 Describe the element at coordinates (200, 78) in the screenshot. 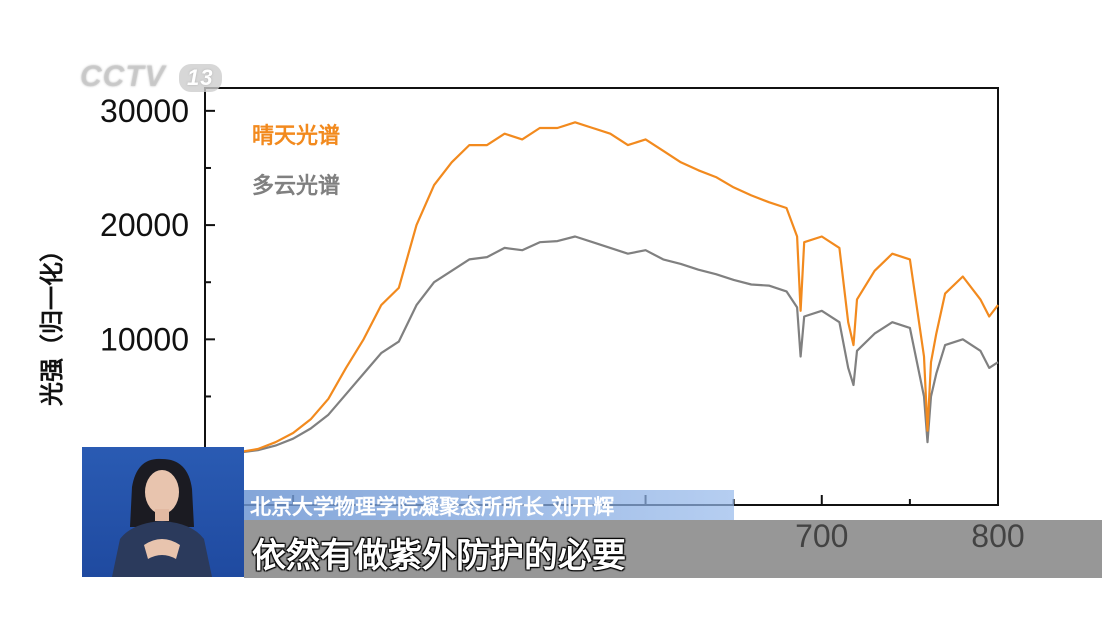

I see `channel-number-badge: 13` at that location.